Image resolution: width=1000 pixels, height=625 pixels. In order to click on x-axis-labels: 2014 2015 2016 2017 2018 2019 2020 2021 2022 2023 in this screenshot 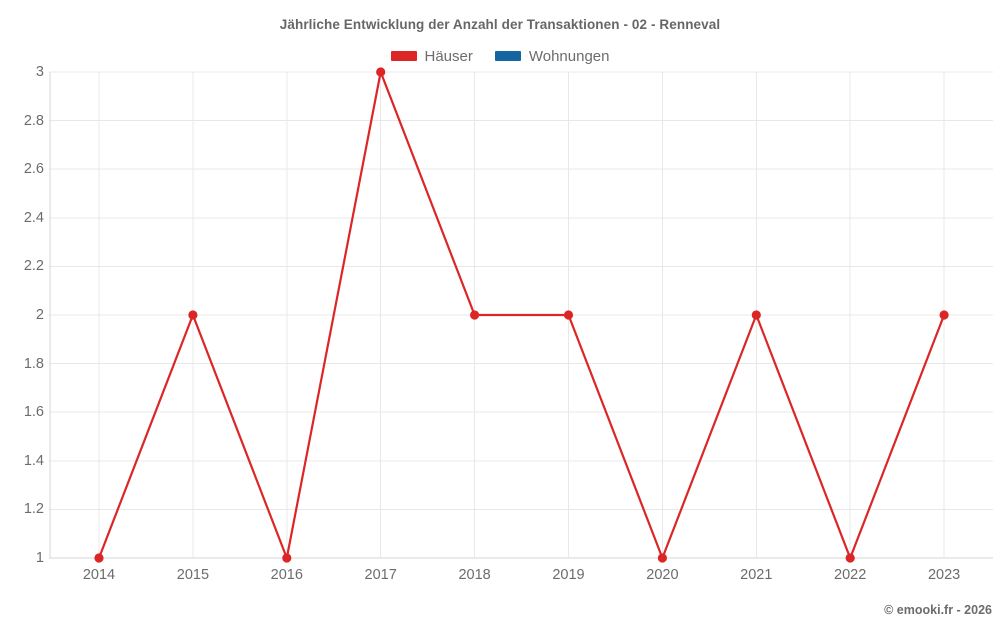, I will do `click(500, 579)`.